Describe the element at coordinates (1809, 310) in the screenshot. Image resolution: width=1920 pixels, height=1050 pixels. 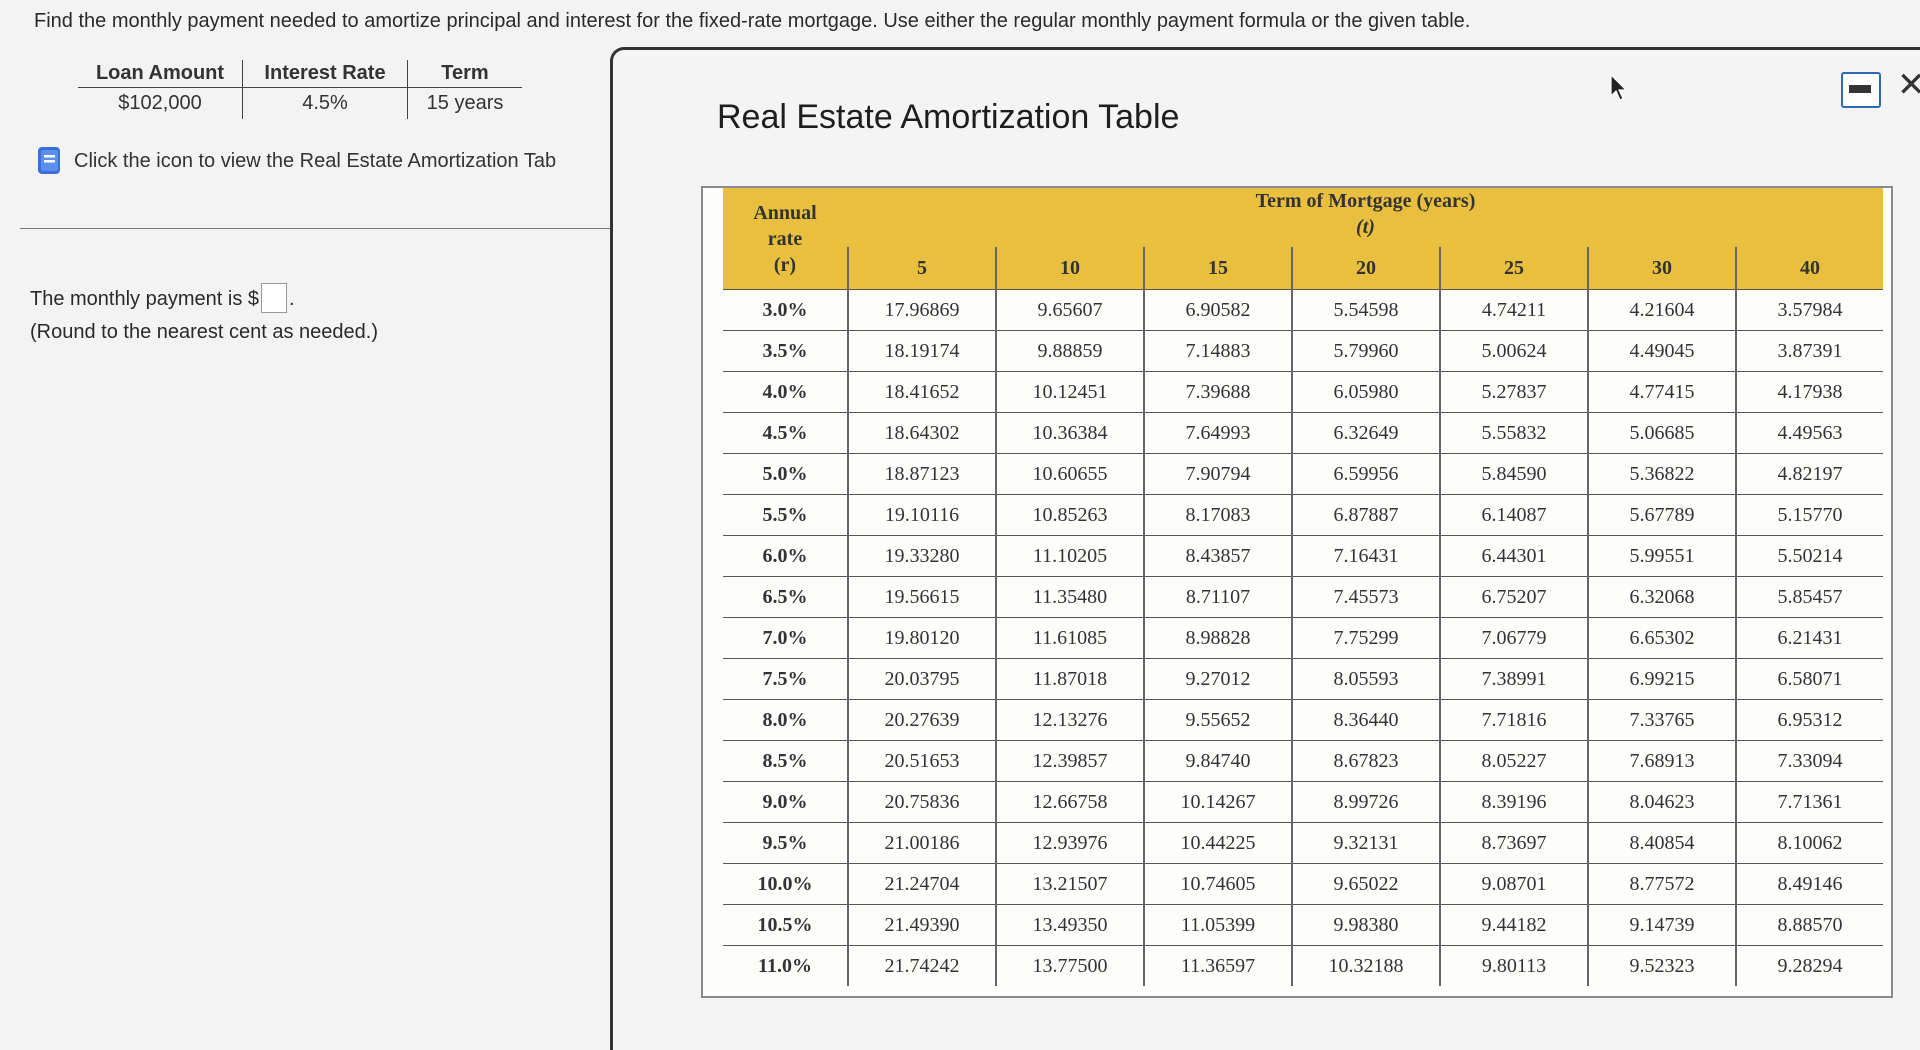
I see `payment-factor-cell: 3.57984` at that location.